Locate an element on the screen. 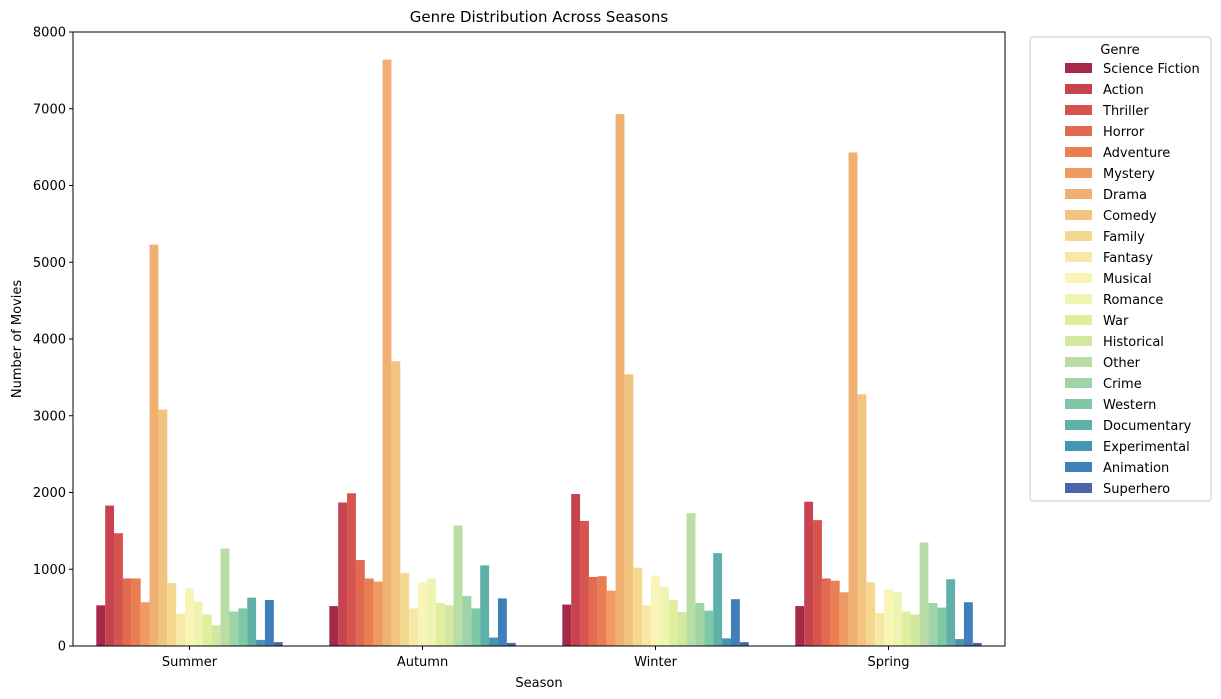 The width and height of the screenshot is (1221, 699). y-tick-label: 4000 is located at coordinates (49, 340).